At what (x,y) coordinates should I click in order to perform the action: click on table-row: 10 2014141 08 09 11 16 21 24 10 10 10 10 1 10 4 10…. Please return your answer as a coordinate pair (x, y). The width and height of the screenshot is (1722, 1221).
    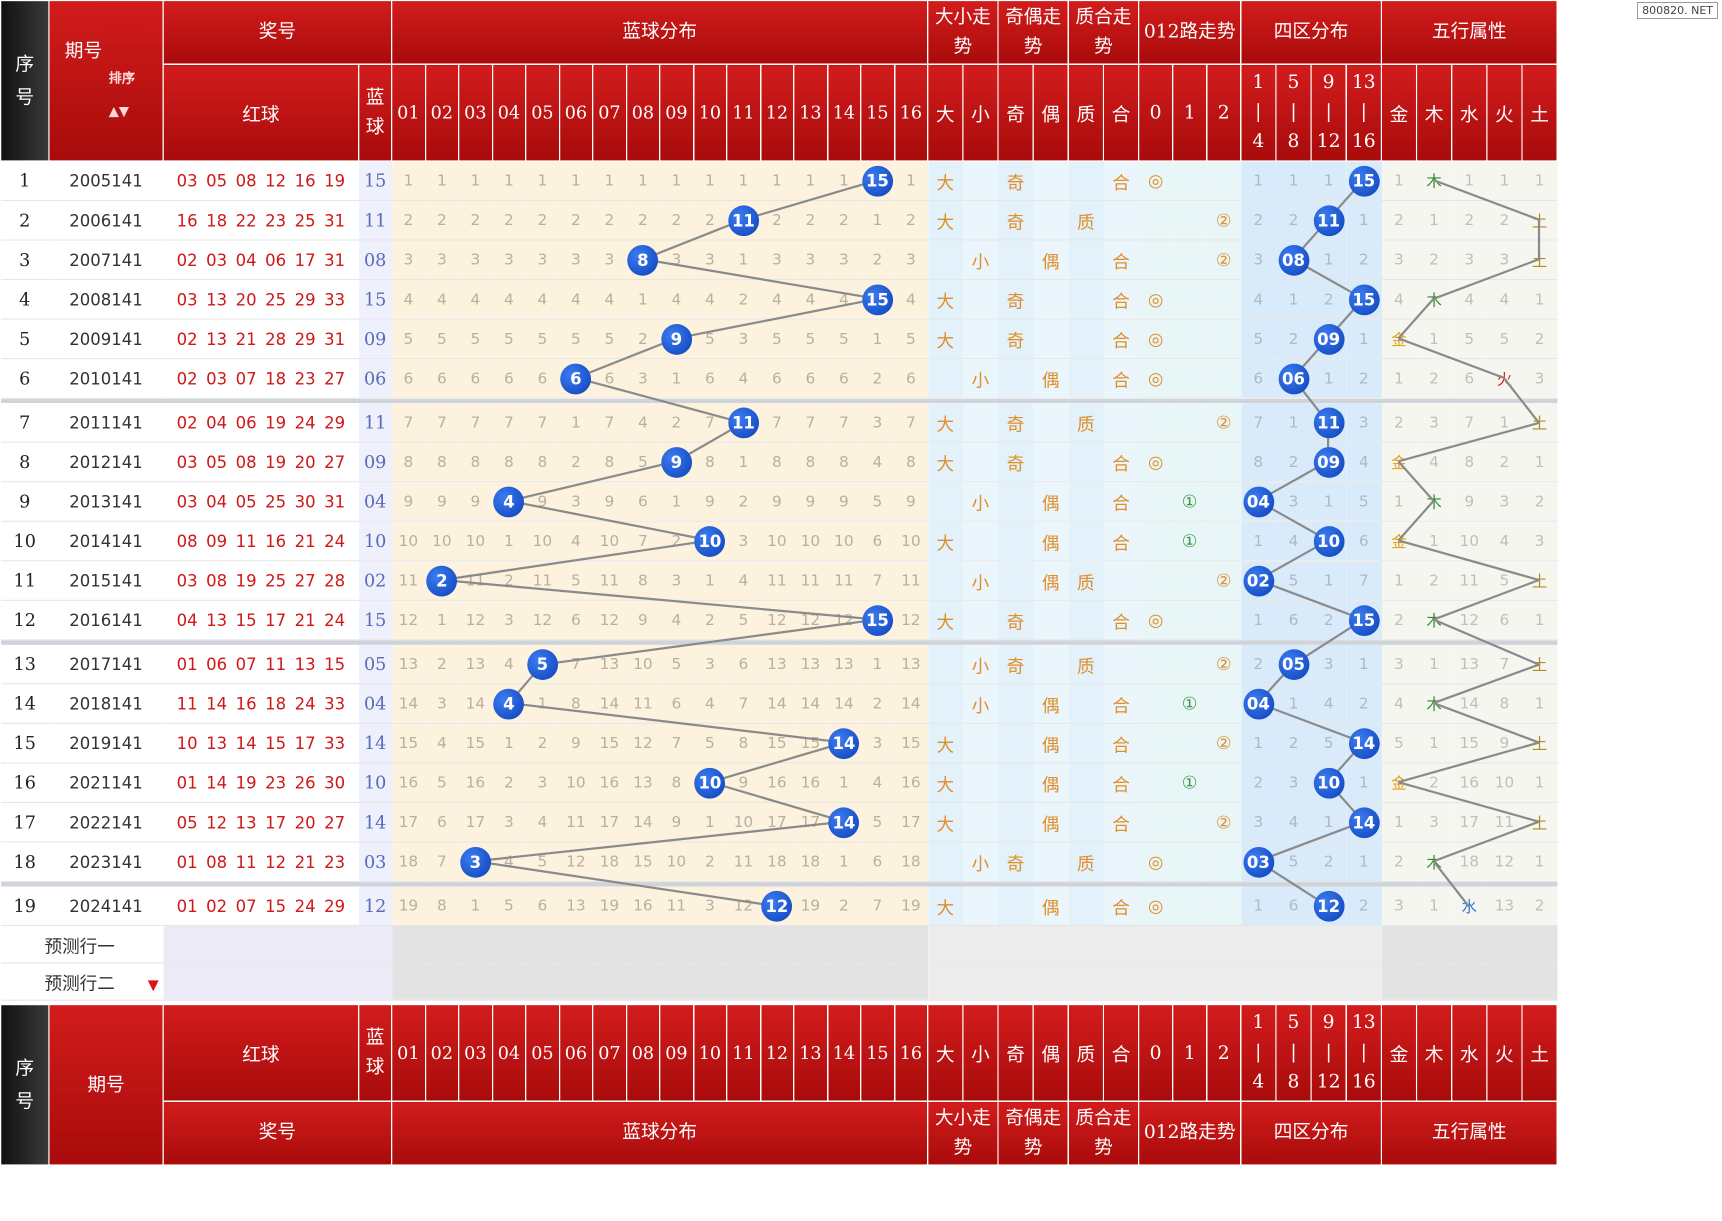
    Looking at the image, I should click on (779, 541).